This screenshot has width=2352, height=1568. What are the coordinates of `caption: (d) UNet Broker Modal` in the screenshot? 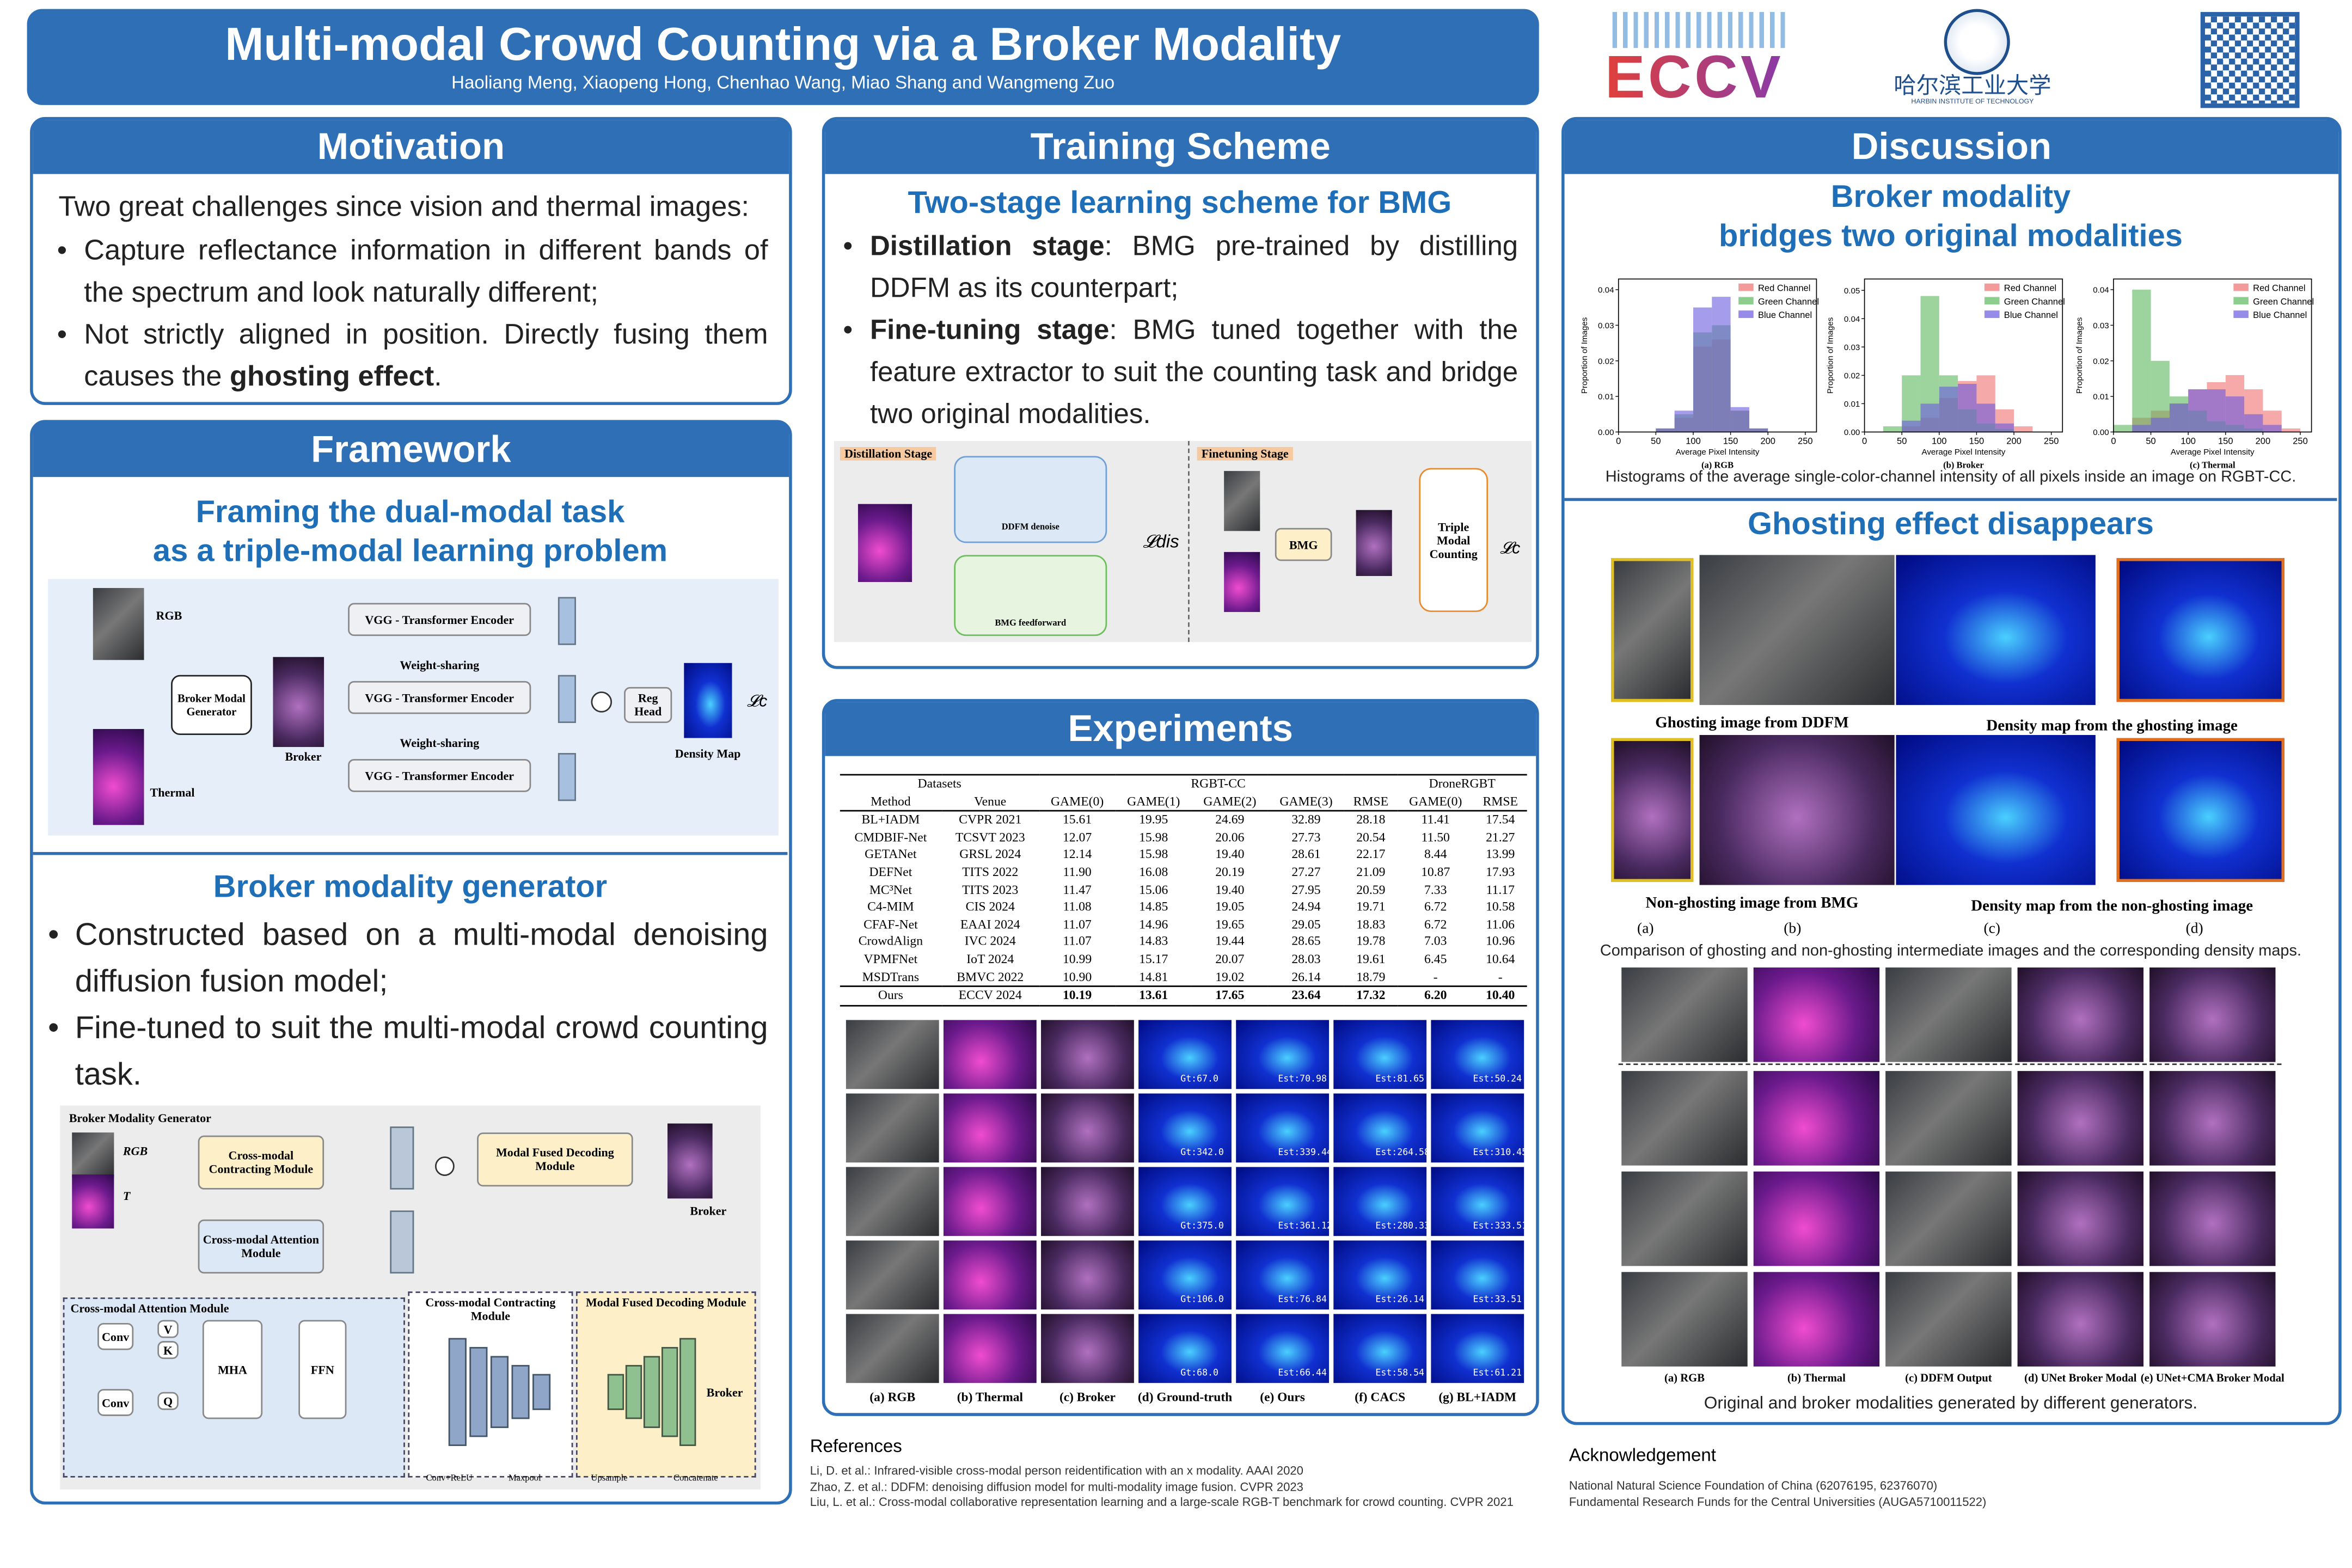 It's located at (2080, 1378).